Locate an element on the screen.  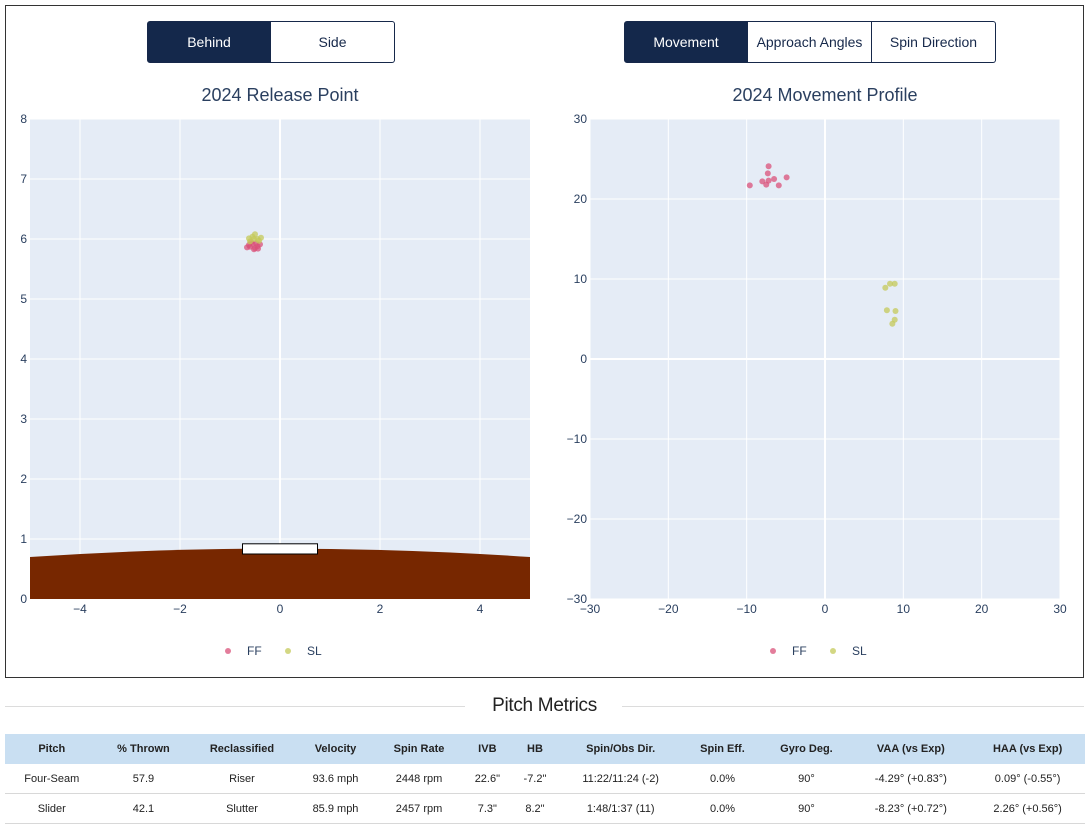
y-tick-label: 2 is located at coordinates (23, 479).